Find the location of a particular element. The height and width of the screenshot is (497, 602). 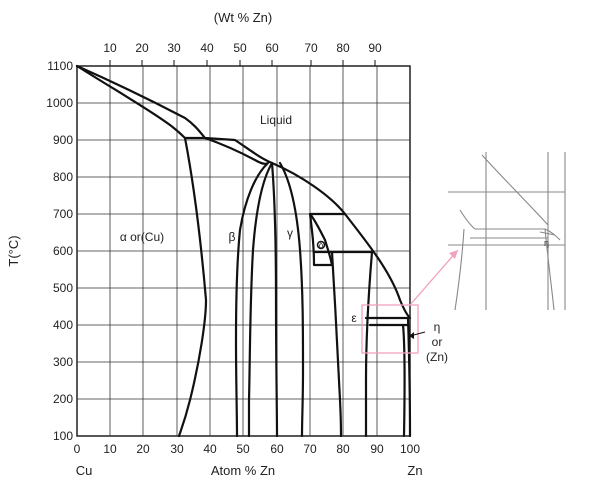

phase-label-eta-zn: (Zn) is located at coordinates (437, 357).